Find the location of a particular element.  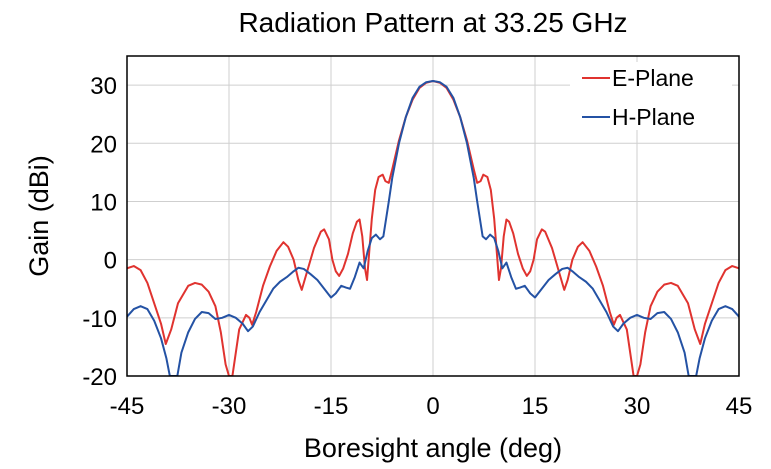

legend-background is located at coordinates (651, 96).